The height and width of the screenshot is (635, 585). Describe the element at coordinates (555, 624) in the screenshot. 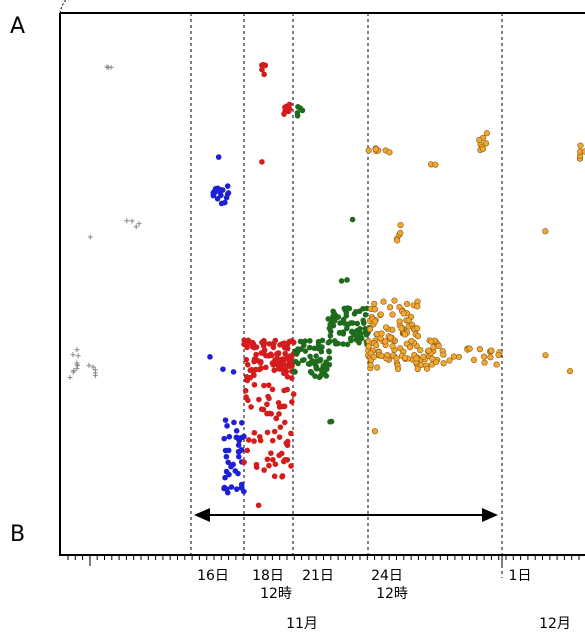

I see `month-label: 12月` at that location.